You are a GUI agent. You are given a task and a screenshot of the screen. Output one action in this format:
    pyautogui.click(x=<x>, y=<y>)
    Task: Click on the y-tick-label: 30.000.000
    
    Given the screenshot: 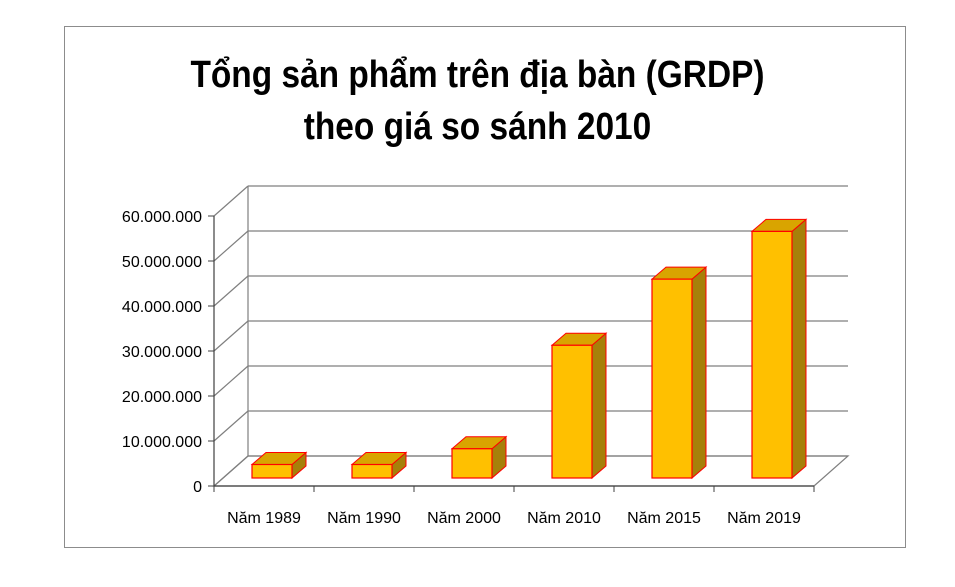 What is the action you would take?
    pyautogui.click(x=162, y=352)
    